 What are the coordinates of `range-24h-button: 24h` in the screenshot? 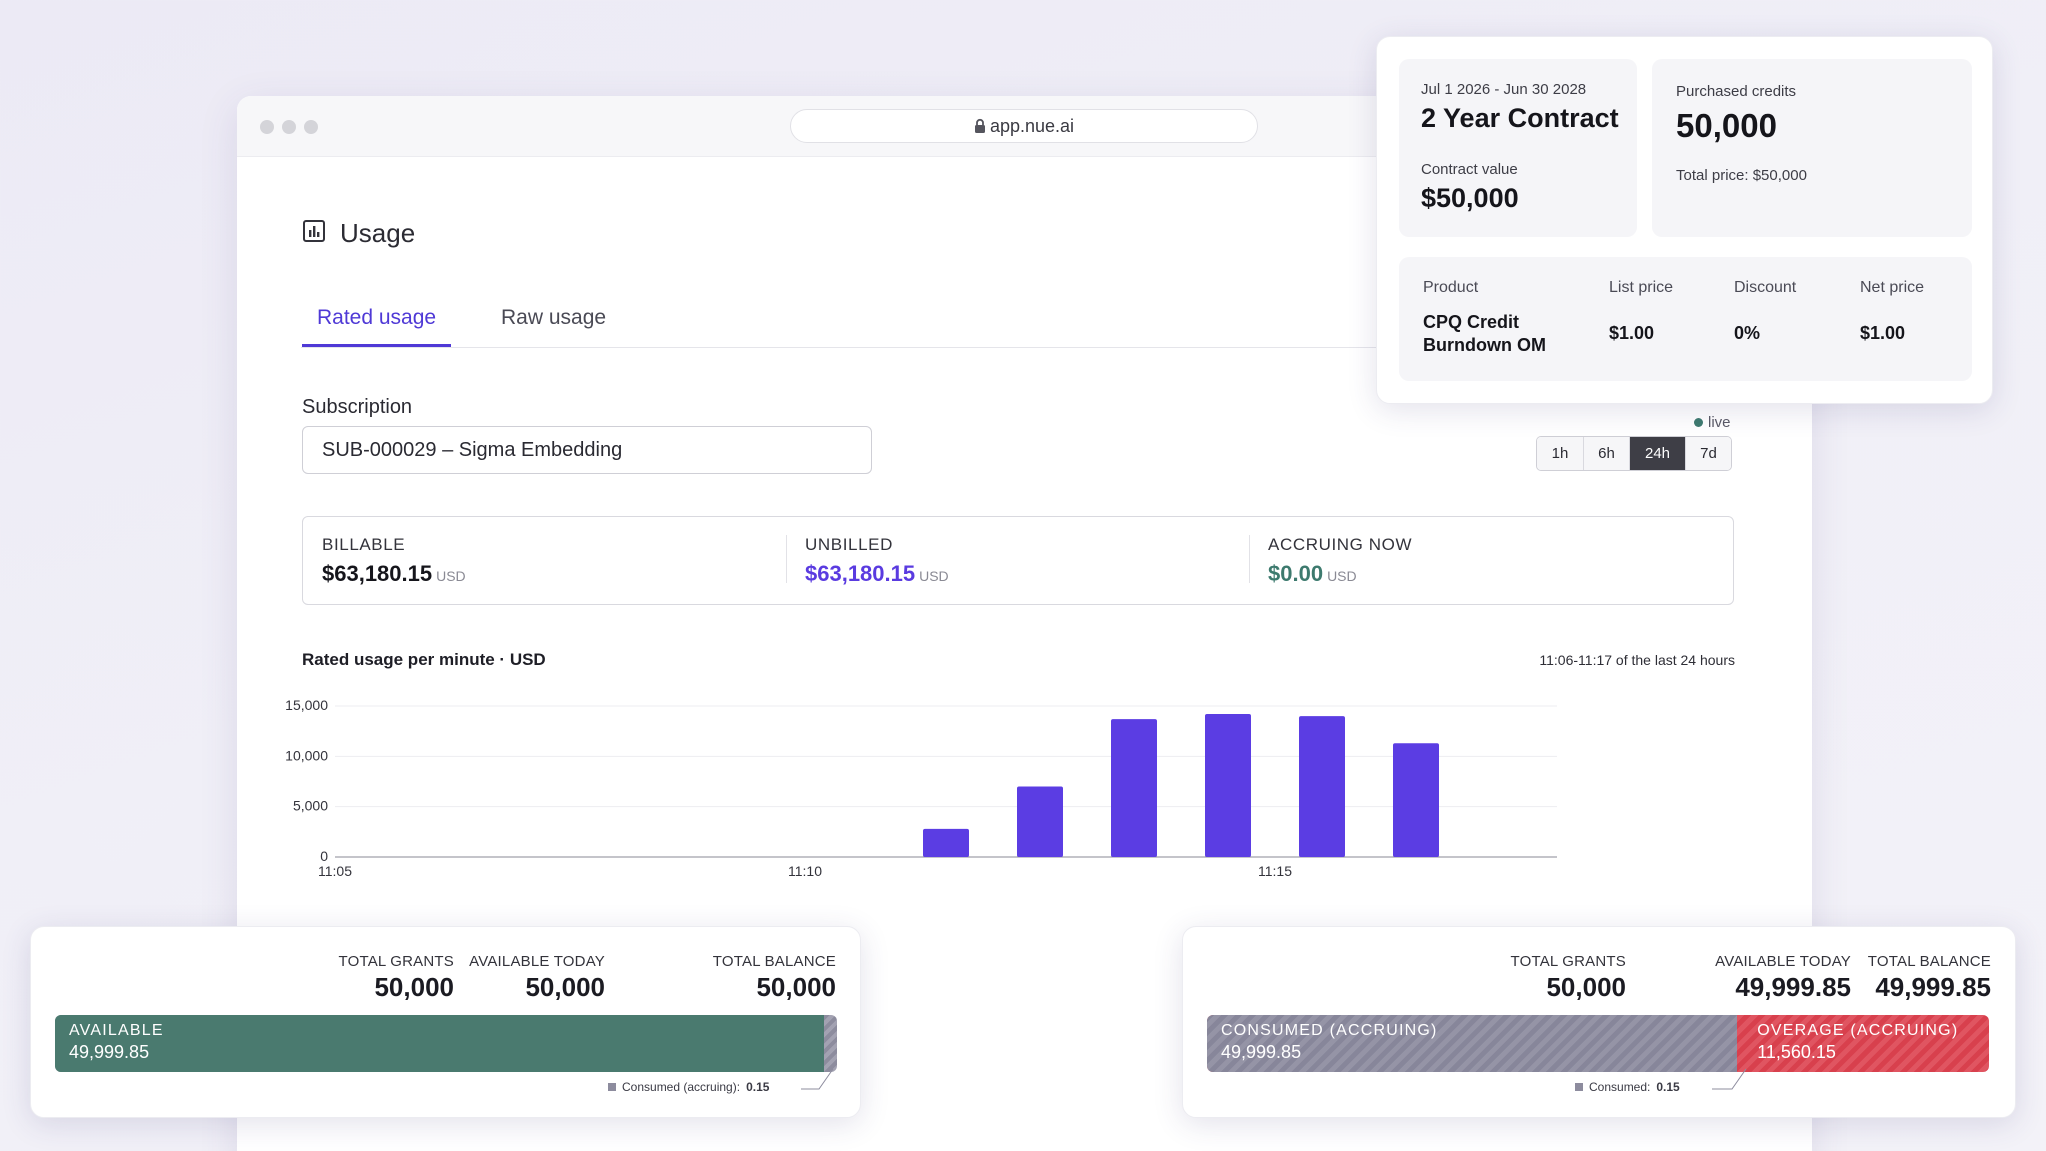 It's located at (1657, 453).